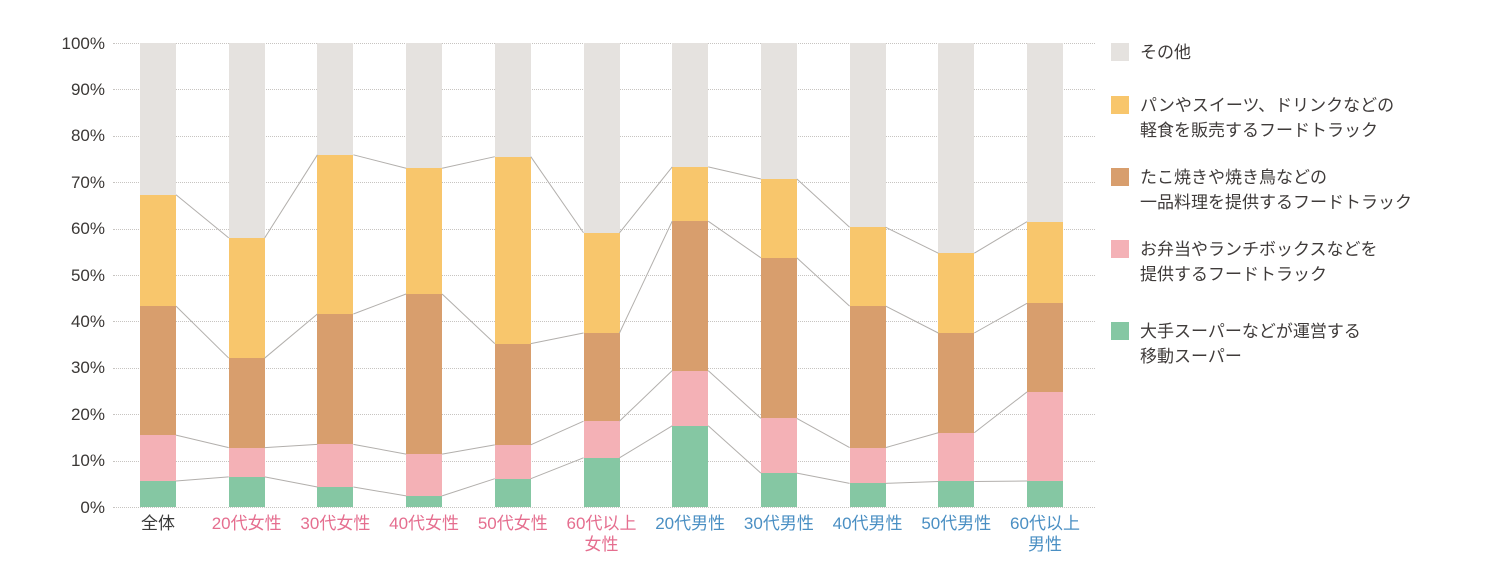 The width and height of the screenshot is (1500, 588). I want to click on x-axis-label: 50代女性, so click(512, 523).